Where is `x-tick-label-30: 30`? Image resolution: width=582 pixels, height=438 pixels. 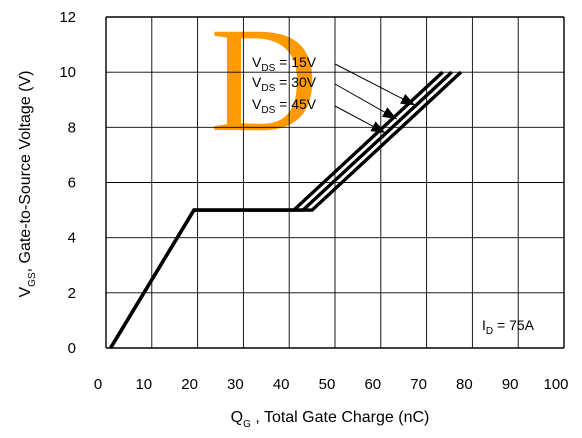
x-tick-label-30: 30 is located at coordinates (235, 384).